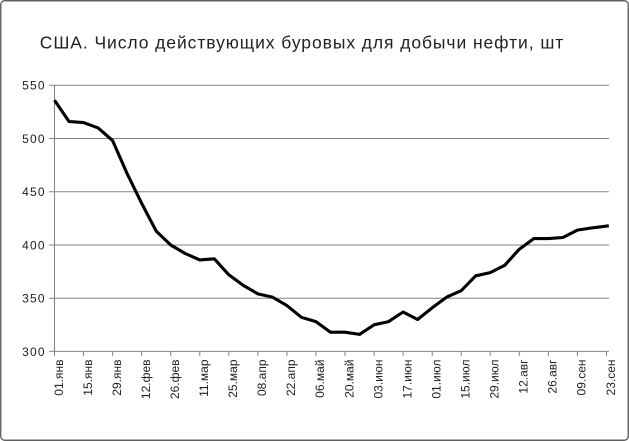  Describe the element at coordinates (262, 377) in the screenshot. I see `svg-text: 08.апр` at that location.